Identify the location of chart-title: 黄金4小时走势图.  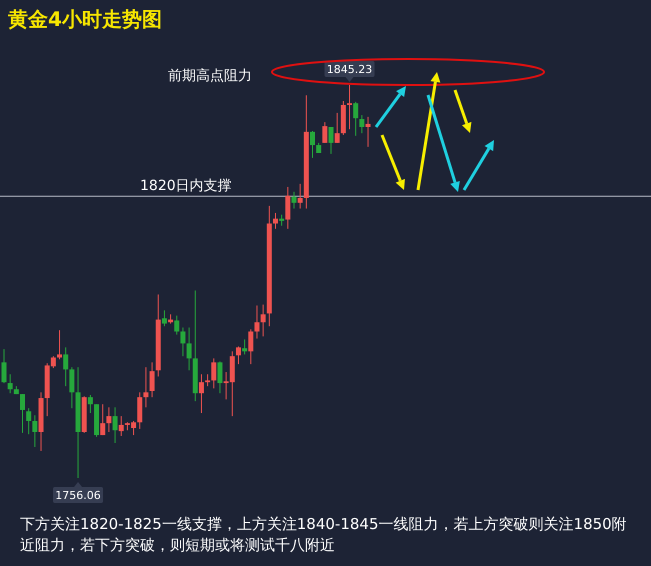
(84, 19).